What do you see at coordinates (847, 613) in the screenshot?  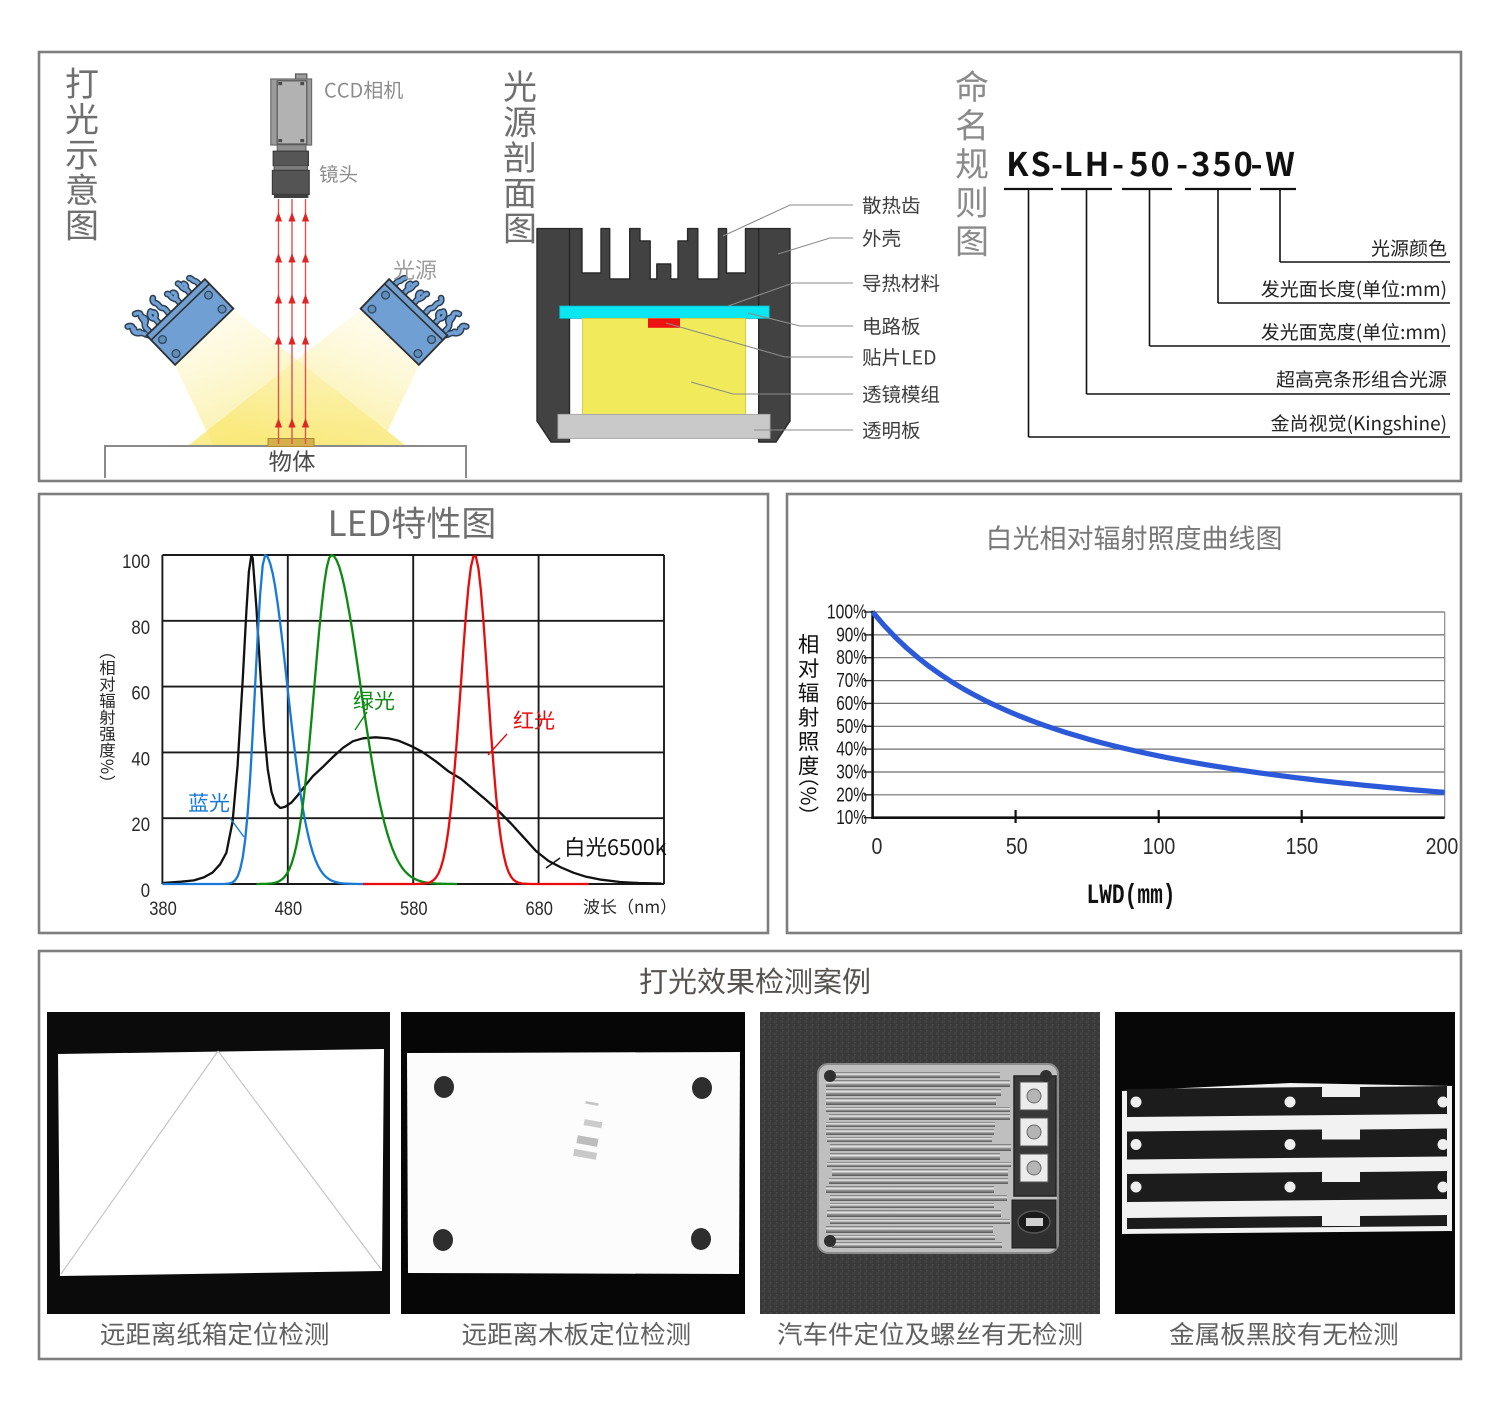 I see `svg-text: 100%` at bounding box center [847, 613].